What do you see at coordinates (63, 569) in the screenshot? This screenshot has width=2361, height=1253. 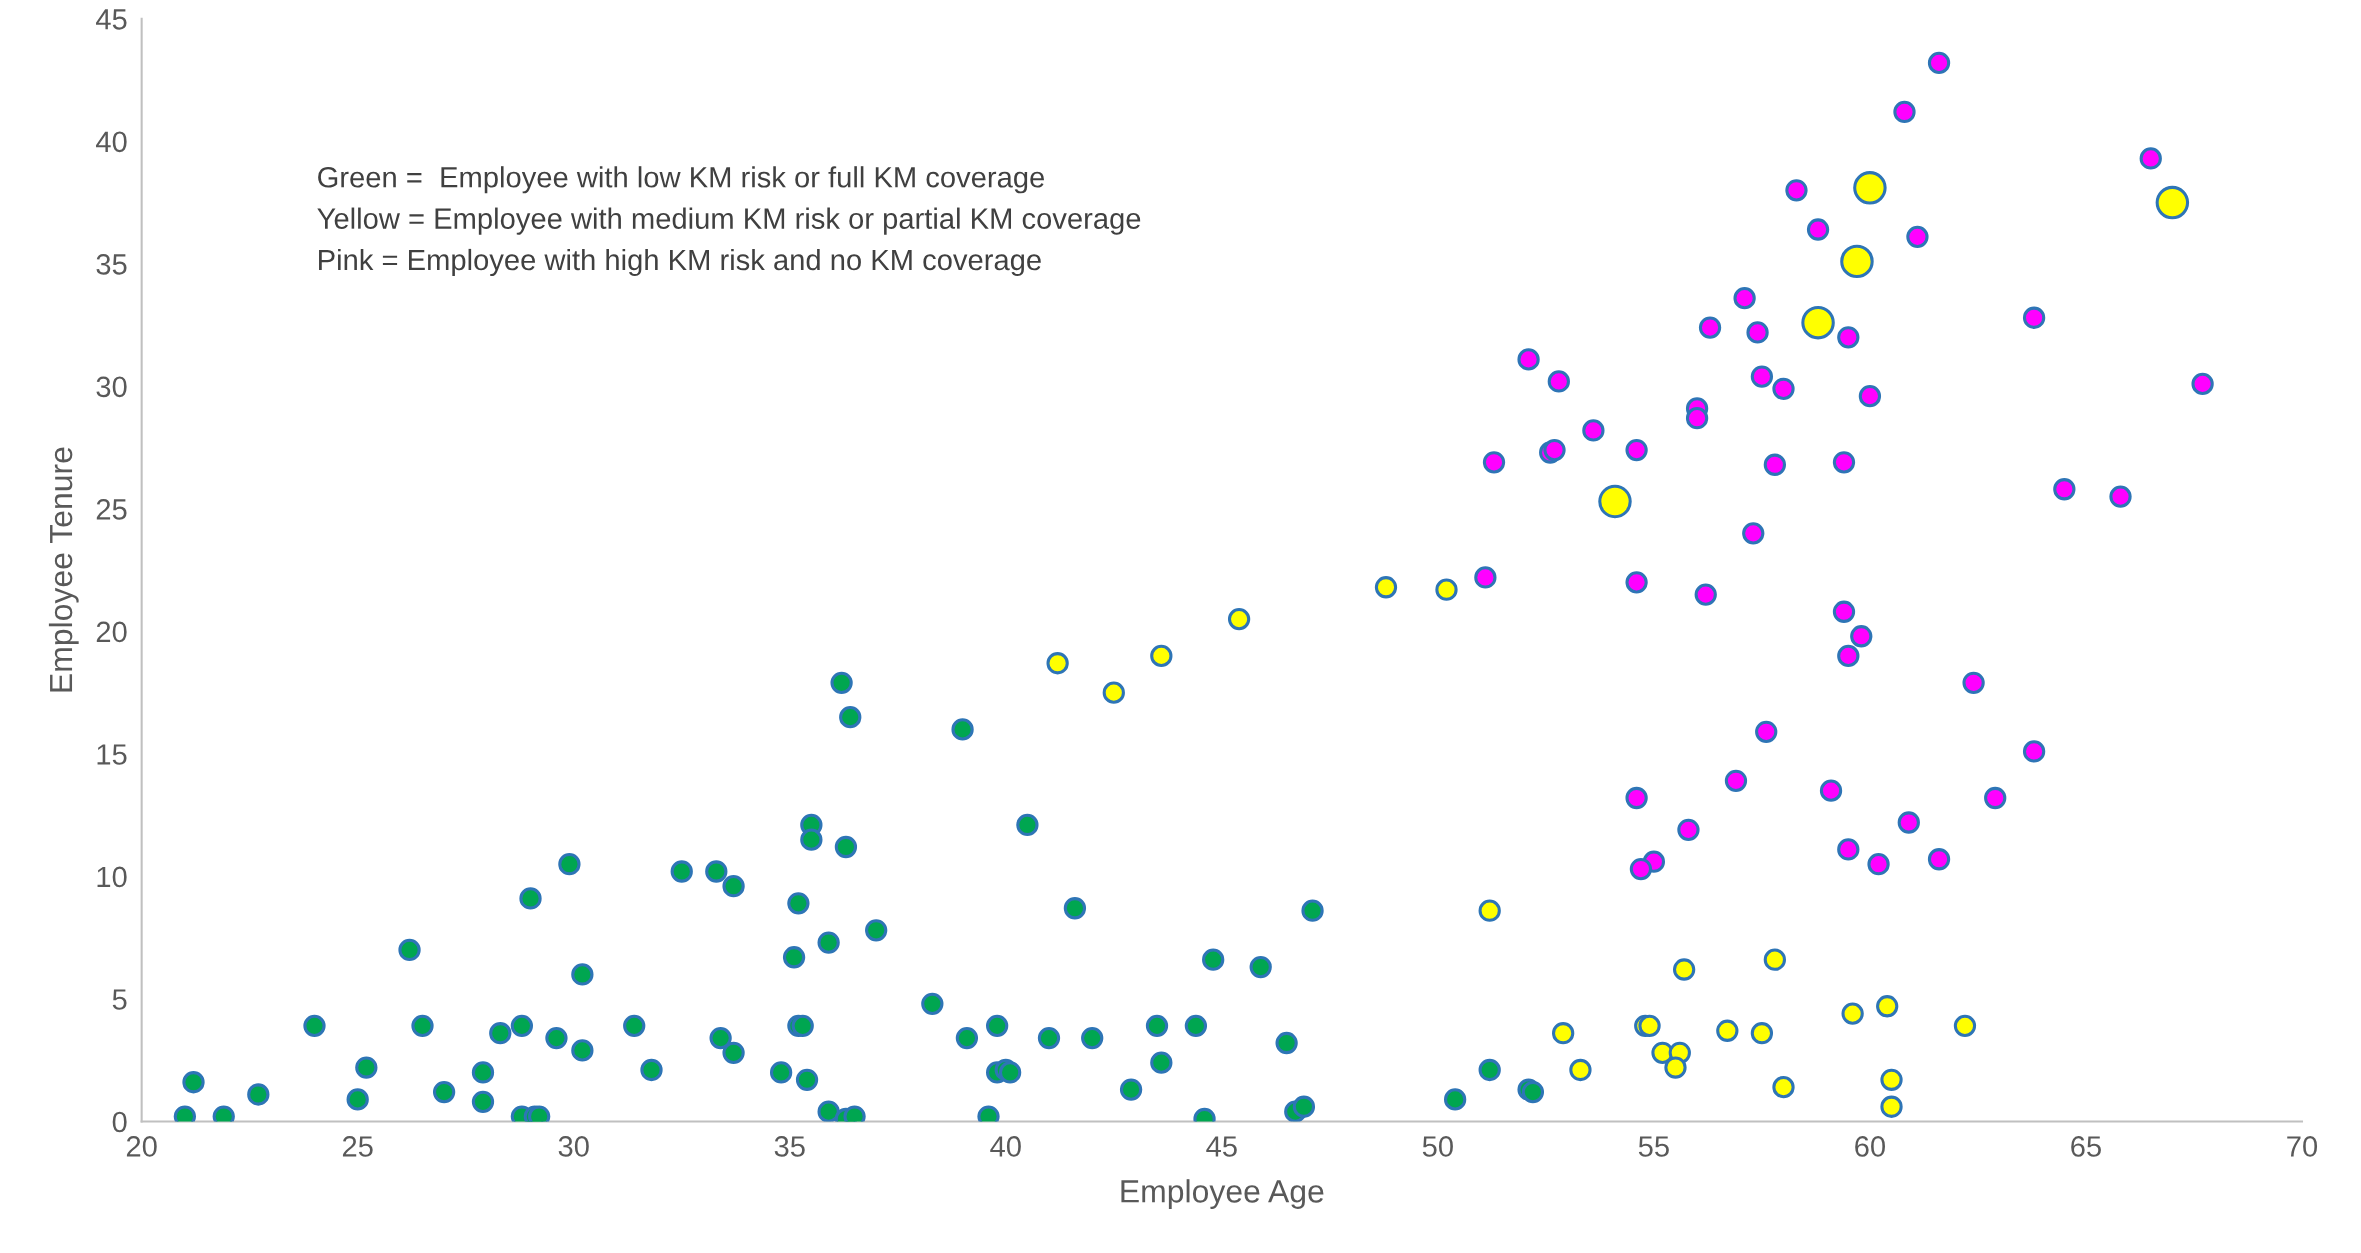 I see `y-axis-title: Employee Tenure` at bounding box center [63, 569].